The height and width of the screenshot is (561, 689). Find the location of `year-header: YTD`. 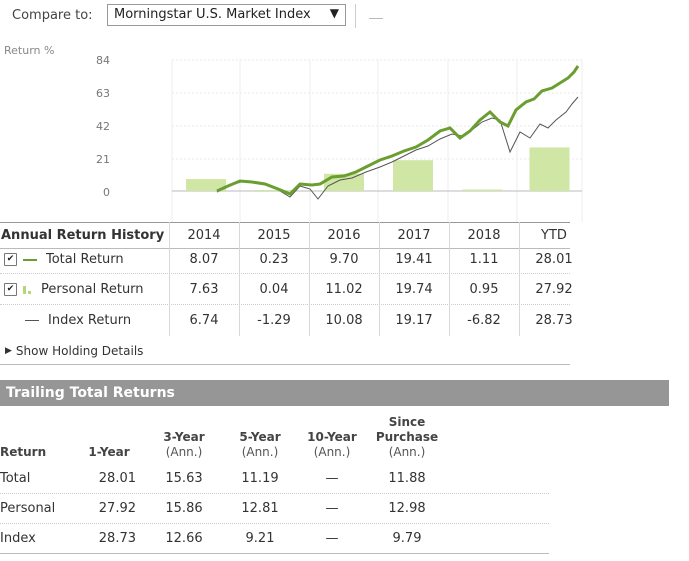

year-header: YTD is located at coordinates (554, 235).